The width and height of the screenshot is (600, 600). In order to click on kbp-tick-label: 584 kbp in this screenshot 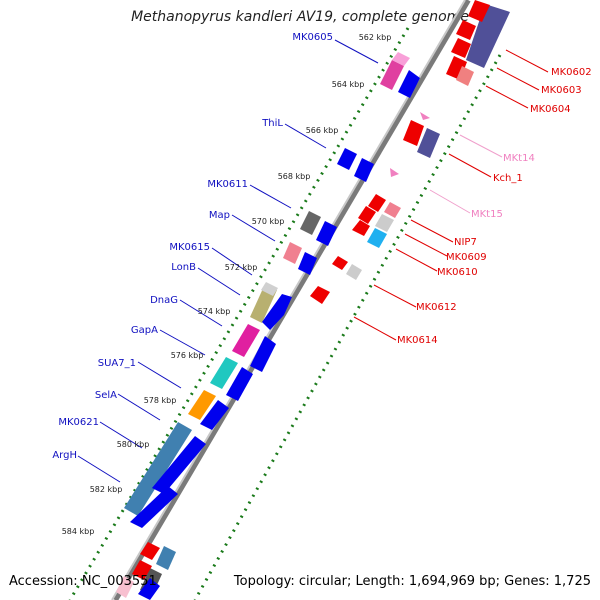, I will do `click(78, 531)`.